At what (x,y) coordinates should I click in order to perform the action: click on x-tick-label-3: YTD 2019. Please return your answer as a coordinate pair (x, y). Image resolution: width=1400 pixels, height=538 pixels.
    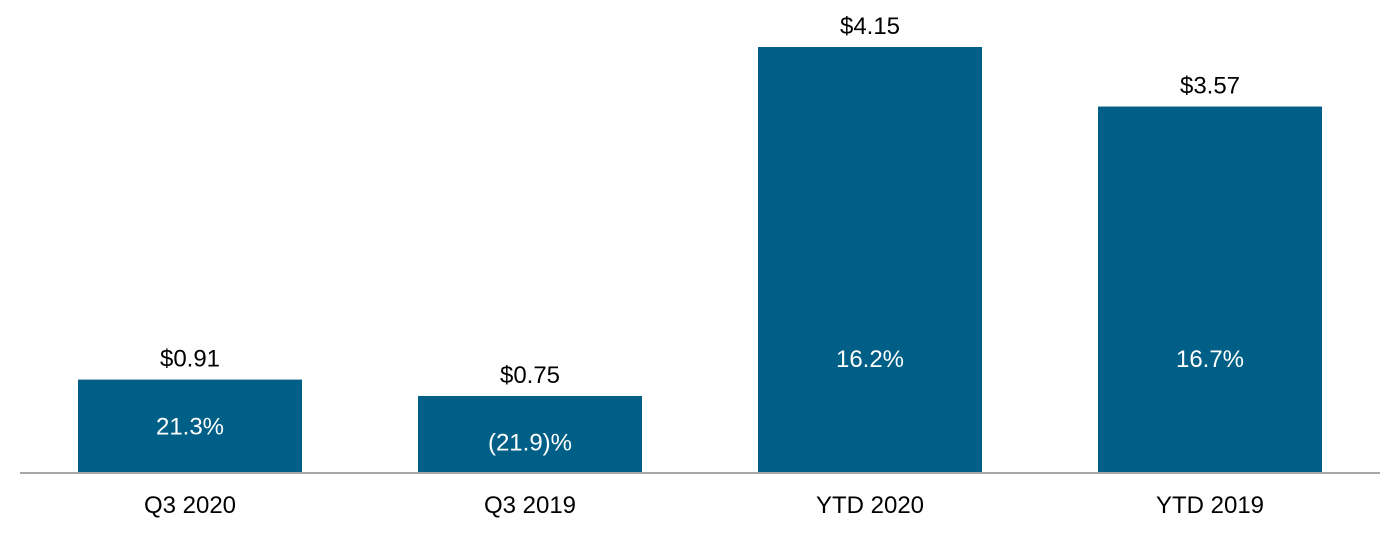
    Looking at the image, I should click on (1210, 505).